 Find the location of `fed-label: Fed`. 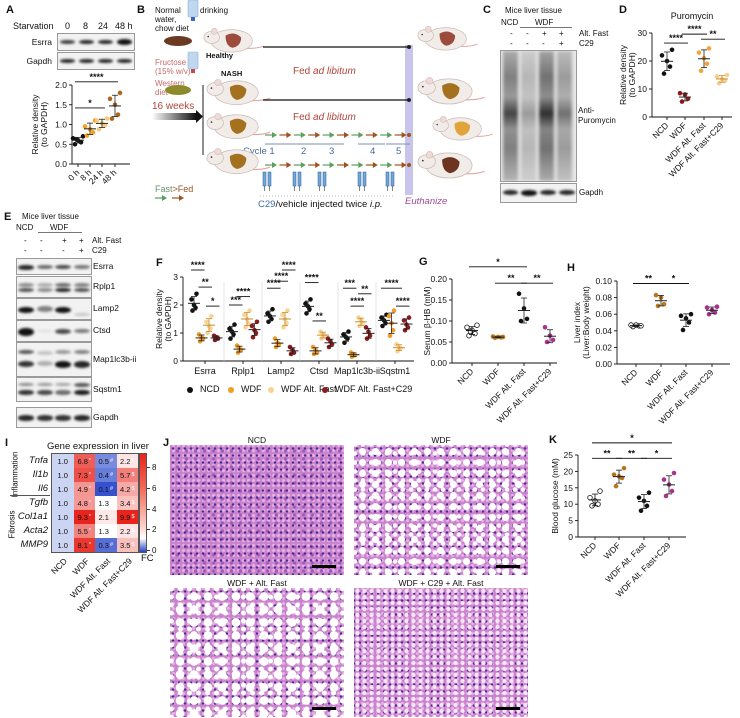

fed-label: Fed is located at coordinates (303, 117).